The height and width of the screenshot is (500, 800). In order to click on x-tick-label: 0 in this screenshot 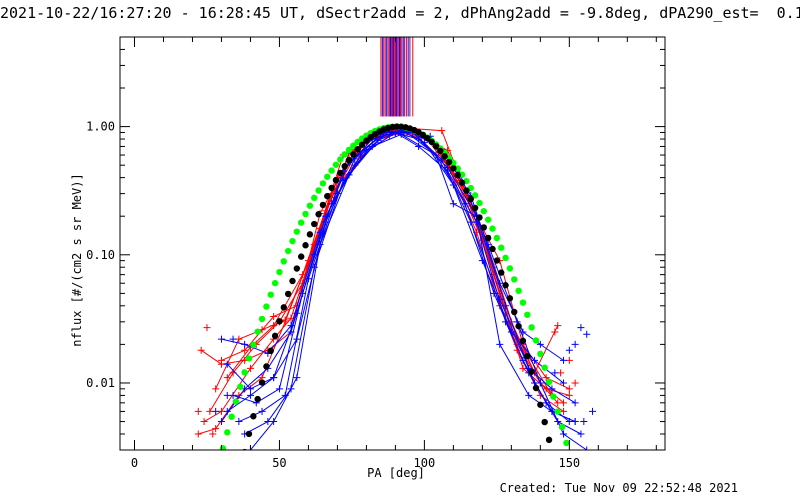, I will do `click(134, 463)`.